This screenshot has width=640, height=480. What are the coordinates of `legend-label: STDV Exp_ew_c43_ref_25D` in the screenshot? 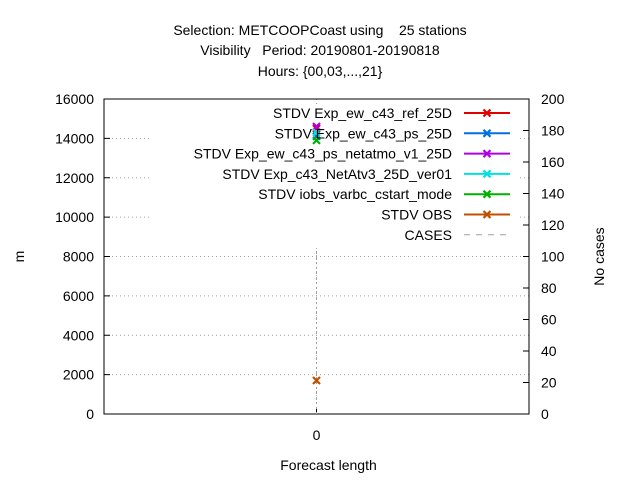 It's located at (362, 113).